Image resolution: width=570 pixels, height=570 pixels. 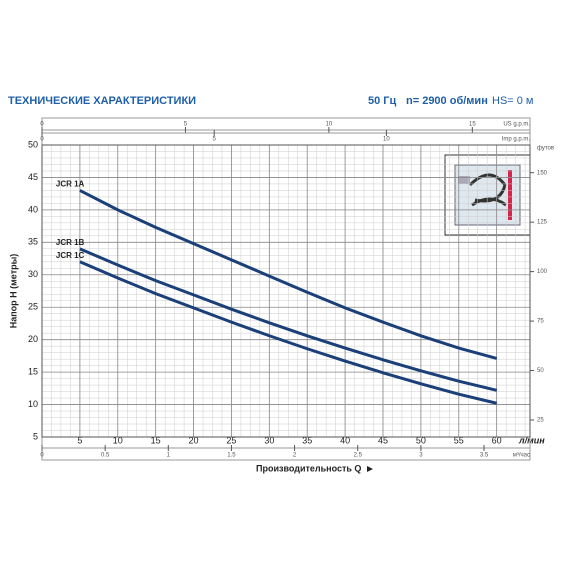 What do you see at coordinates (540, 421) in the screenshot?
I see `y2-tick-label: 25` at bounding box center [540, 421].